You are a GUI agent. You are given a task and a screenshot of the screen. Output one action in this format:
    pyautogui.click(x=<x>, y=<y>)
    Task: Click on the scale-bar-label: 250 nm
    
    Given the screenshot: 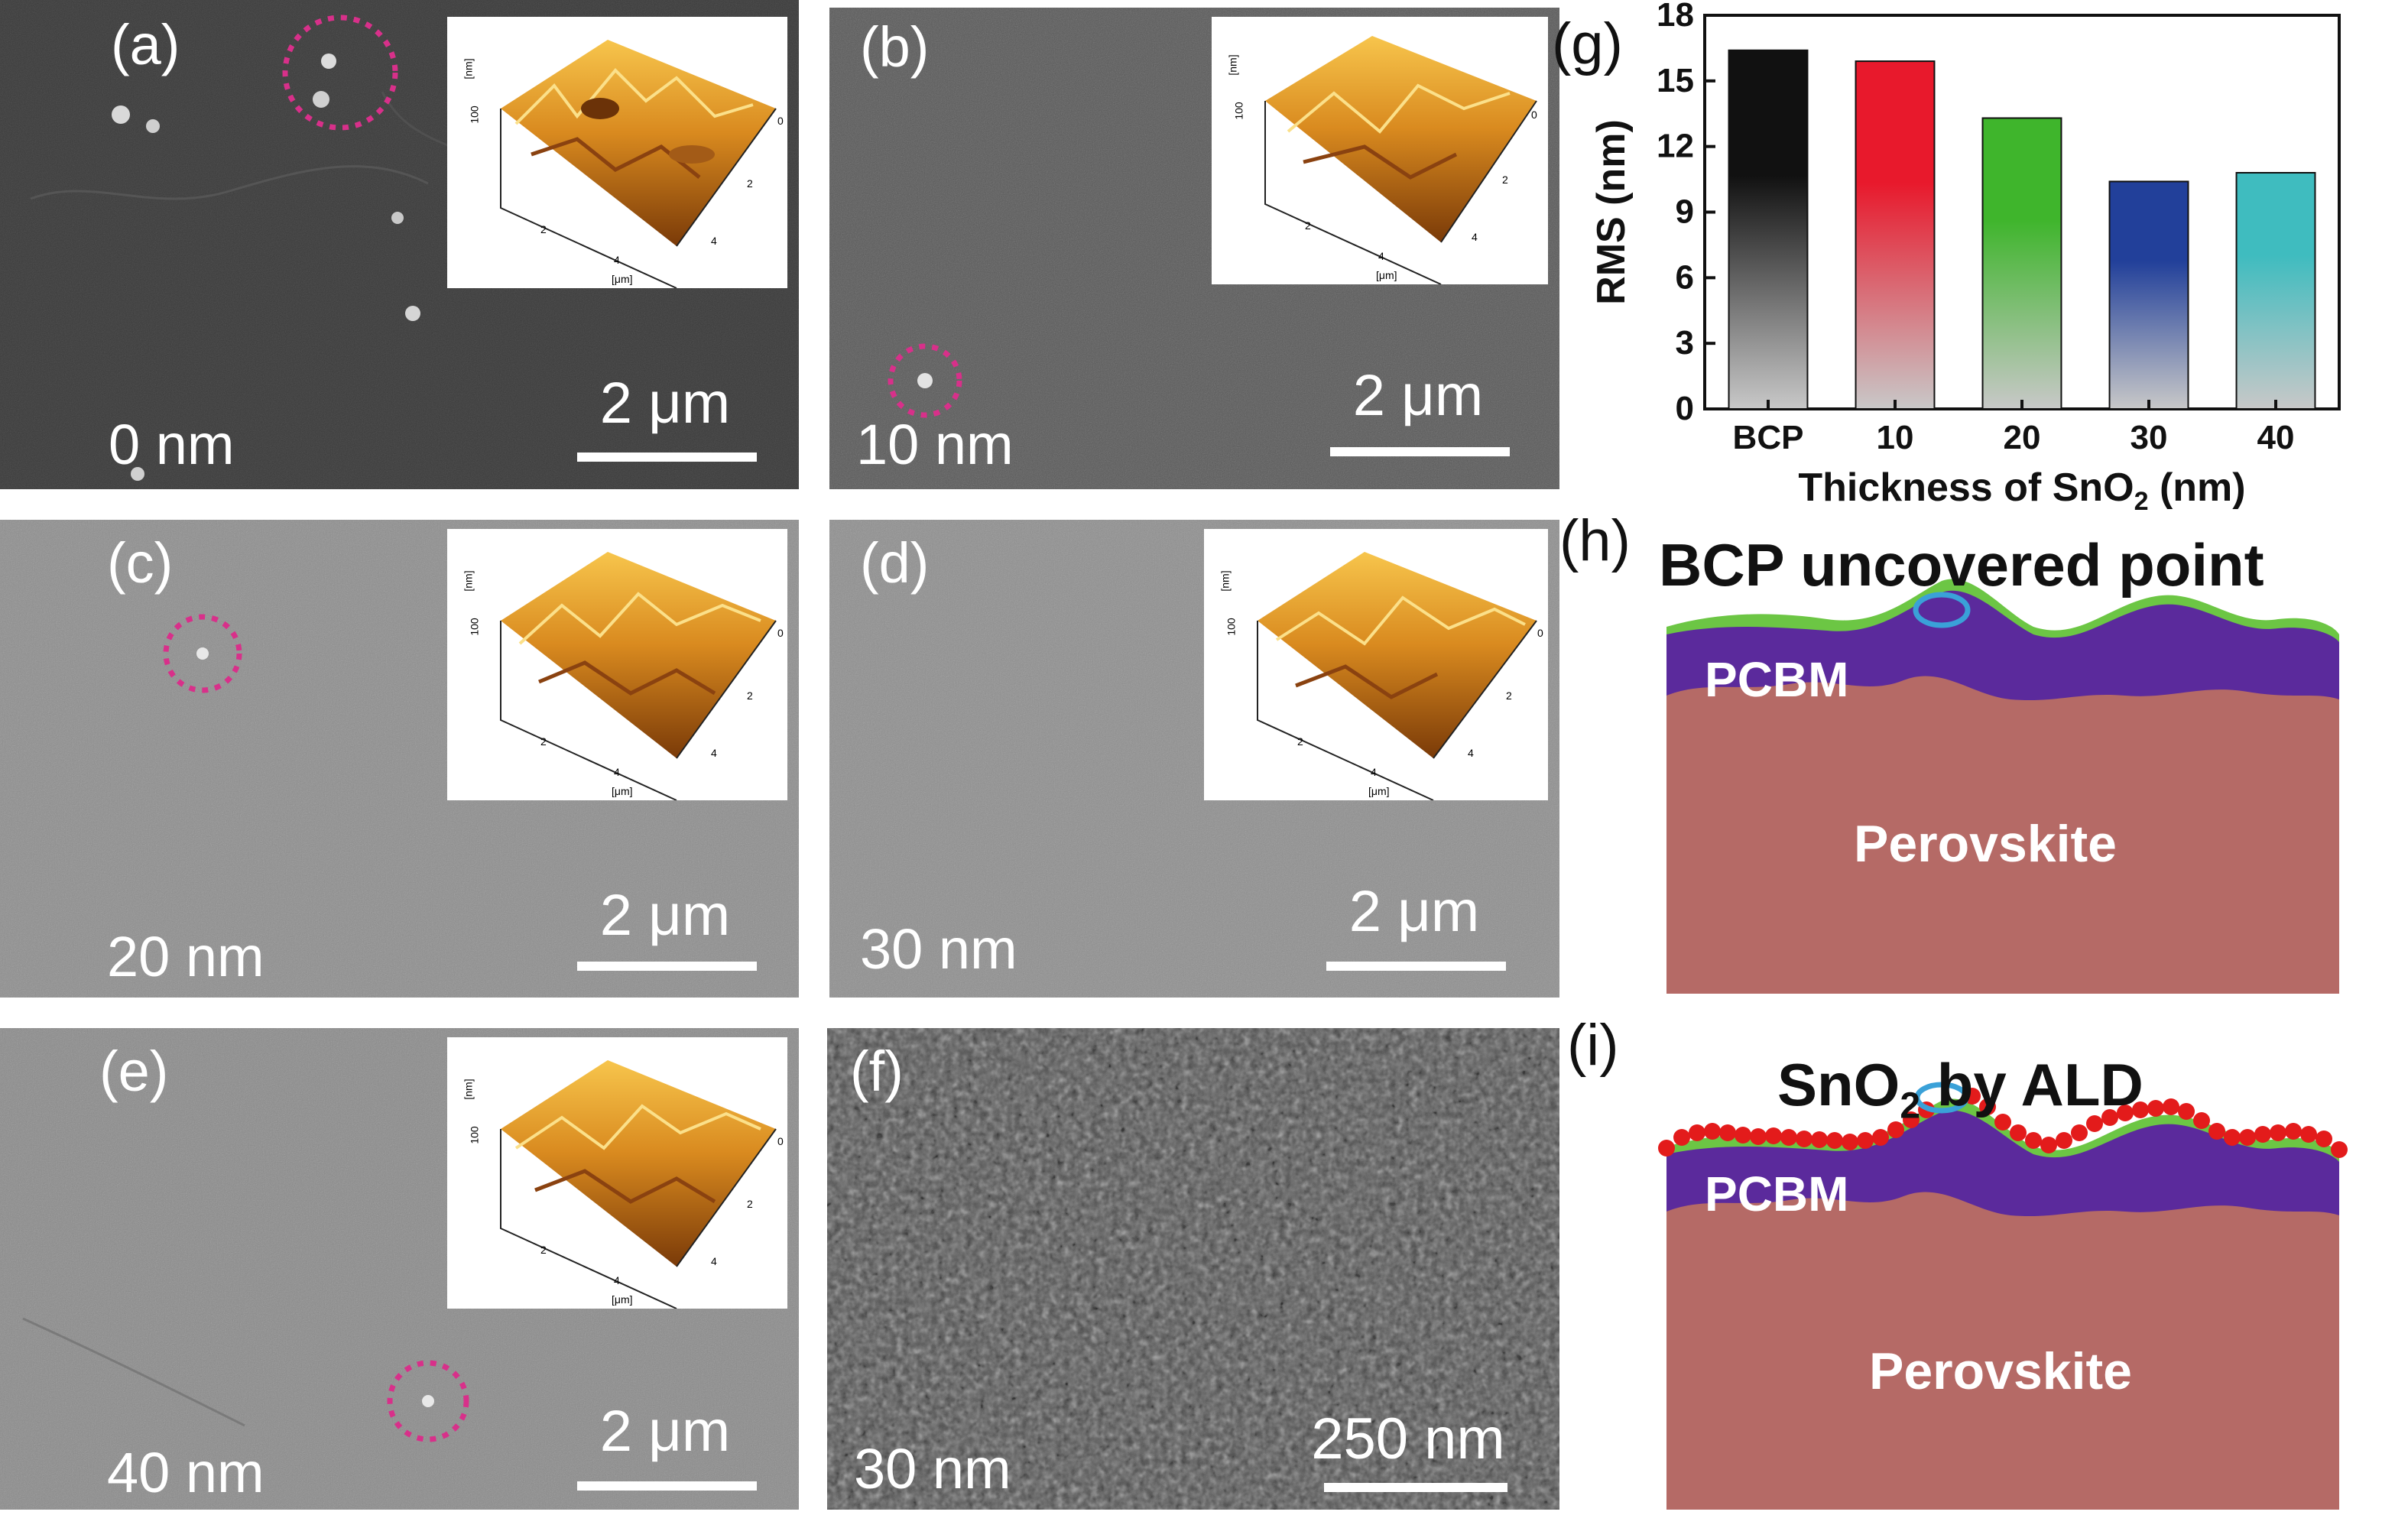 What is the action you would take?
    pyautogui.click(x=1408, y=1438)
    